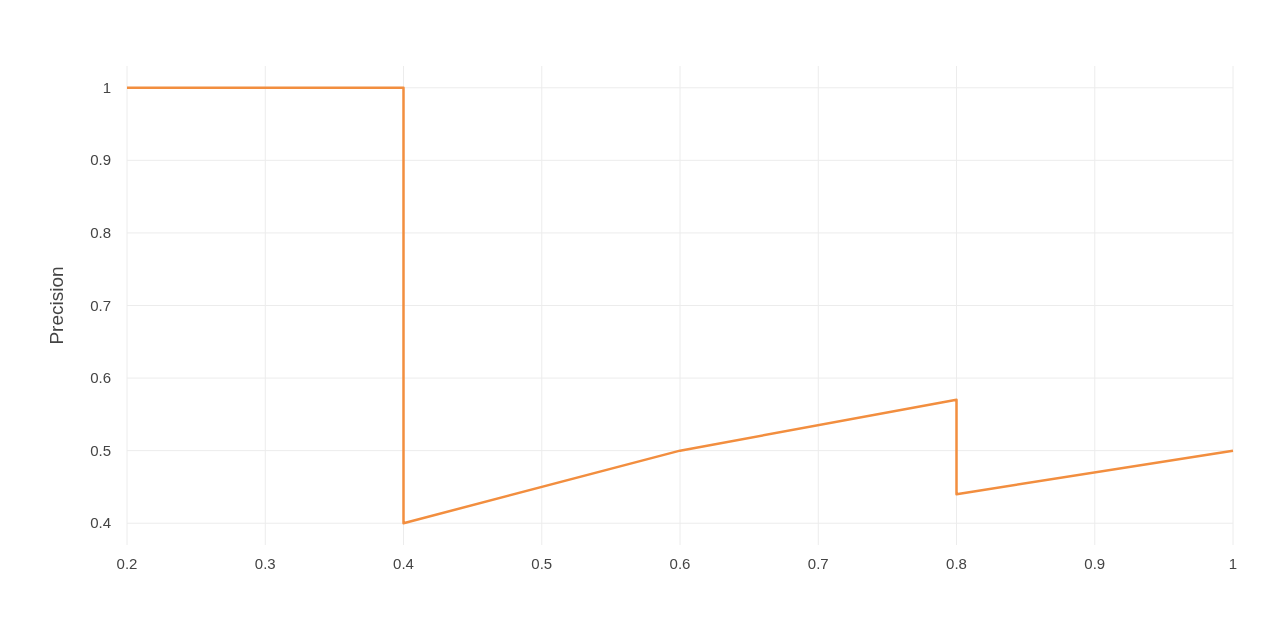 This screenshot has height=628, width=1286. What do you see at coordinates (403, 563) in the screenshot?
I see `x-tick-label: 0.4` at bounding box center [403, 563].